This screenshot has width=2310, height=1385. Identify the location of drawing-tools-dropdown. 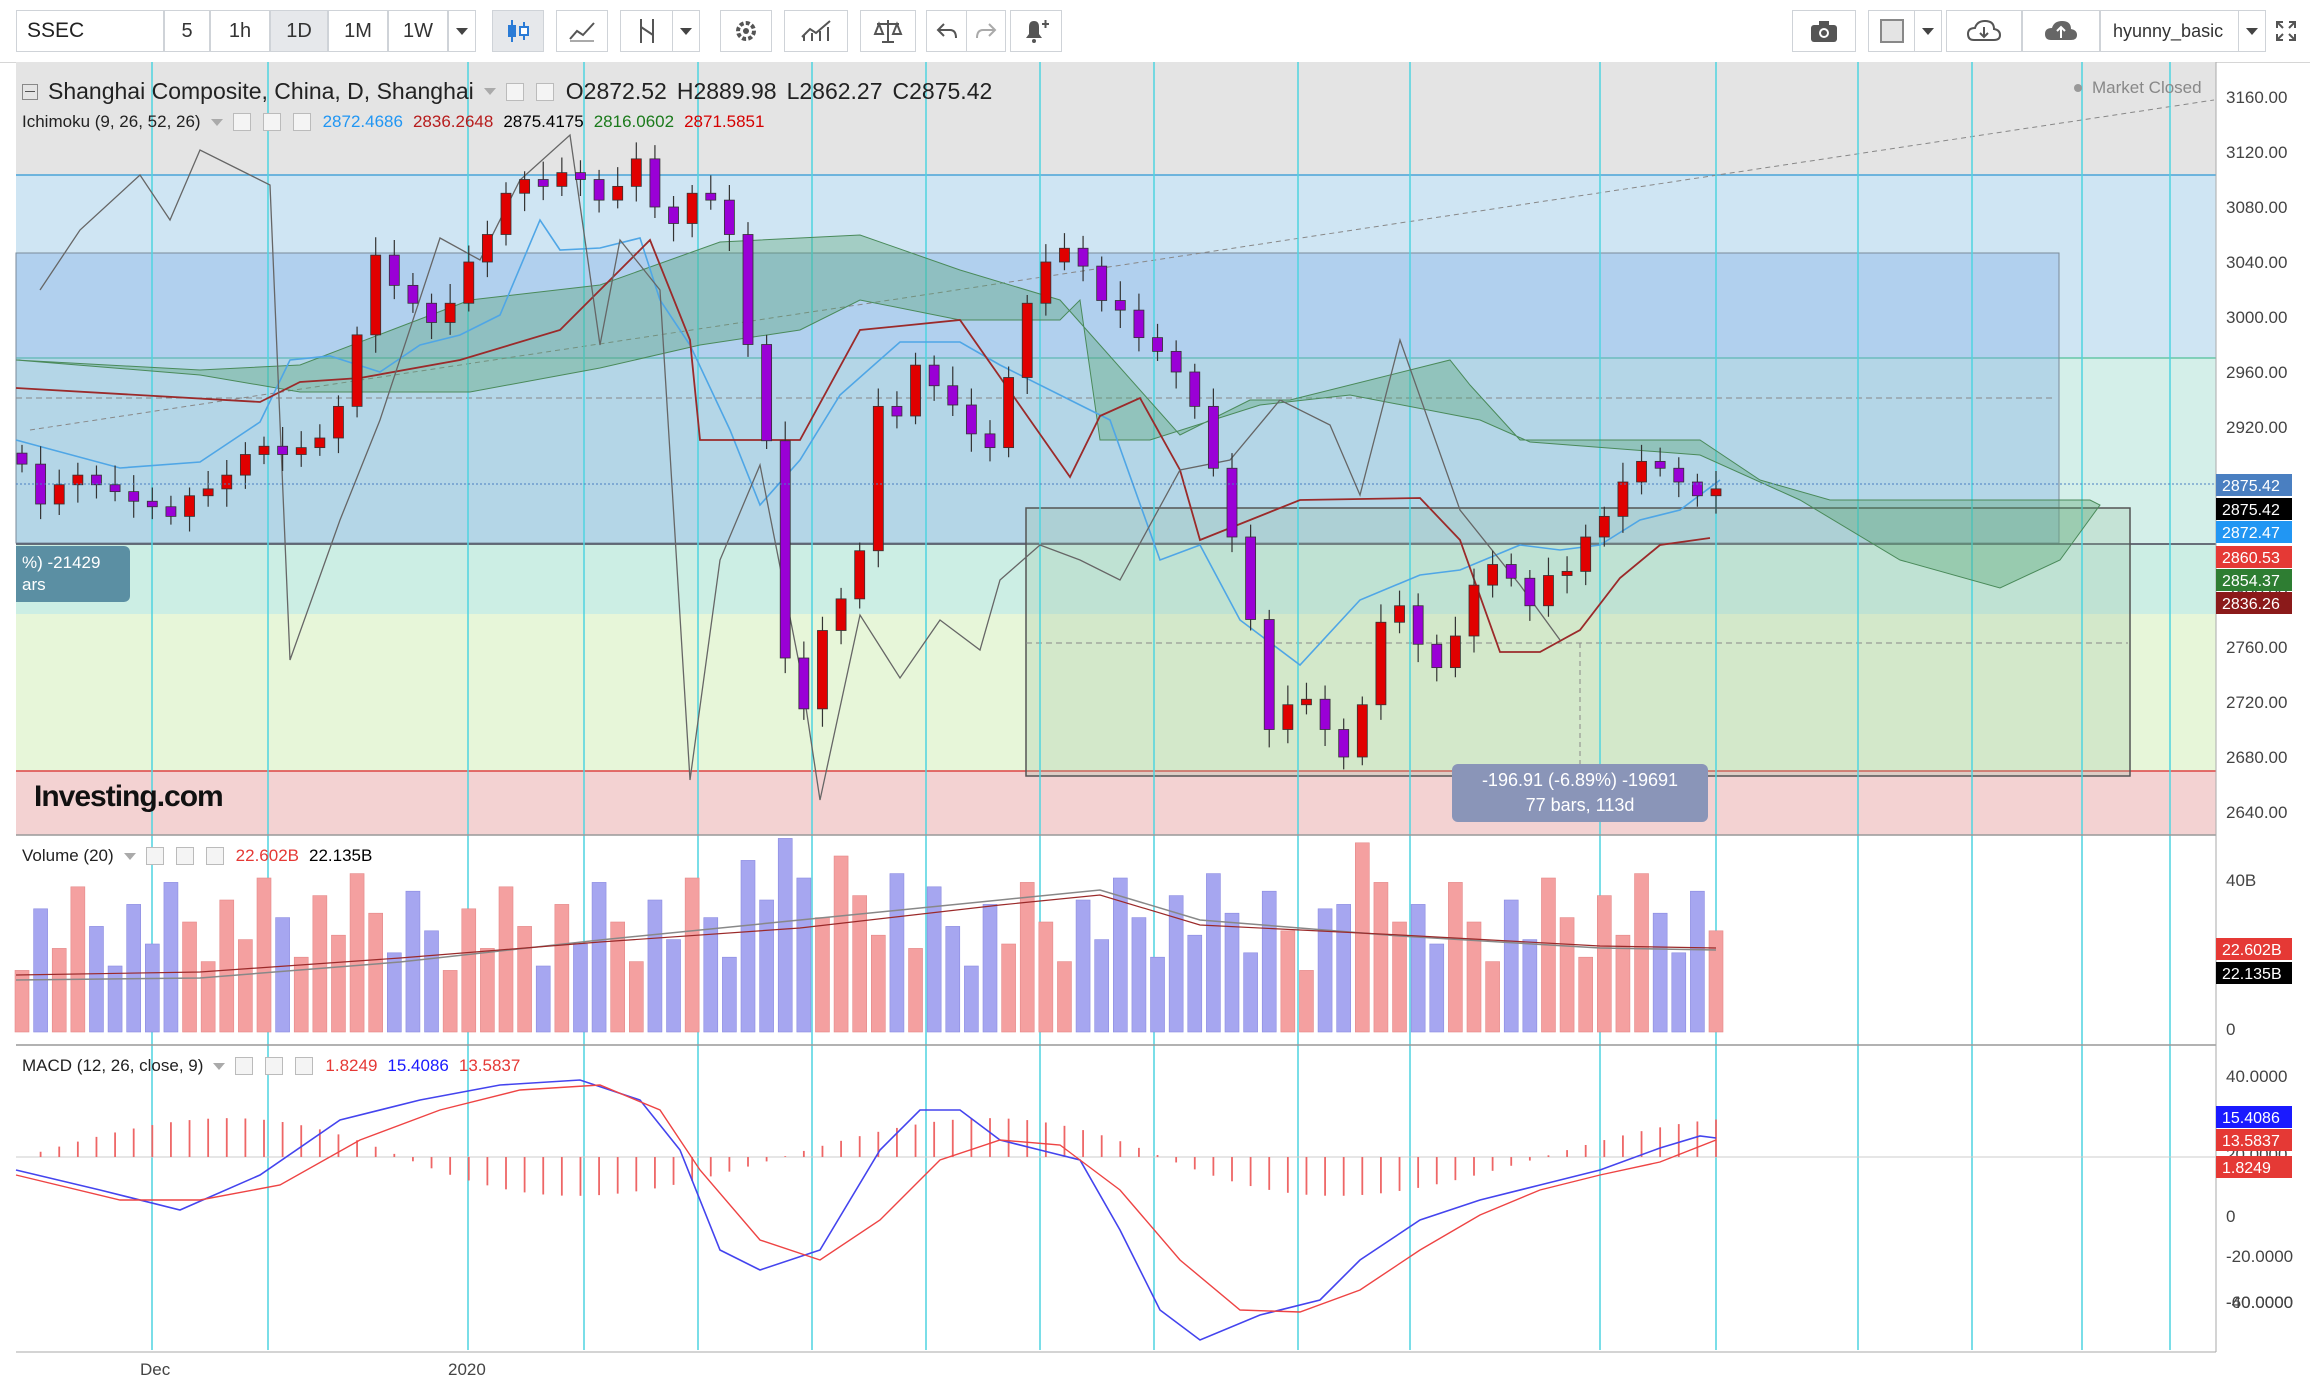
(686, 31).